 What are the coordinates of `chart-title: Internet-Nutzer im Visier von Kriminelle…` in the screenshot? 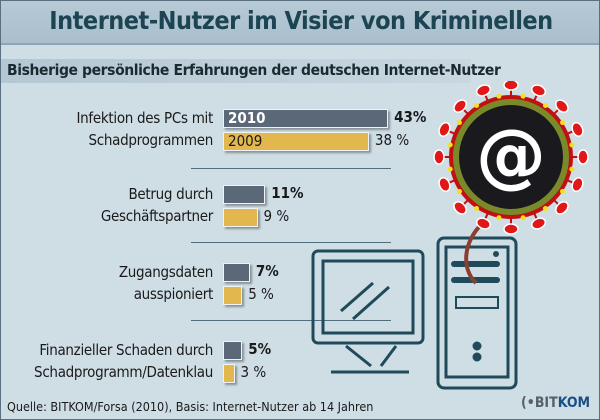 It's located at (301, 20).